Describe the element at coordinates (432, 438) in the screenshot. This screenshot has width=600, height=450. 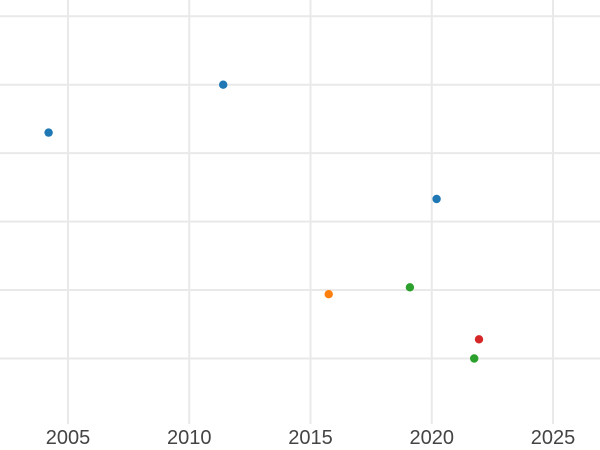
I see `x-tick-label: 2020` at that location.